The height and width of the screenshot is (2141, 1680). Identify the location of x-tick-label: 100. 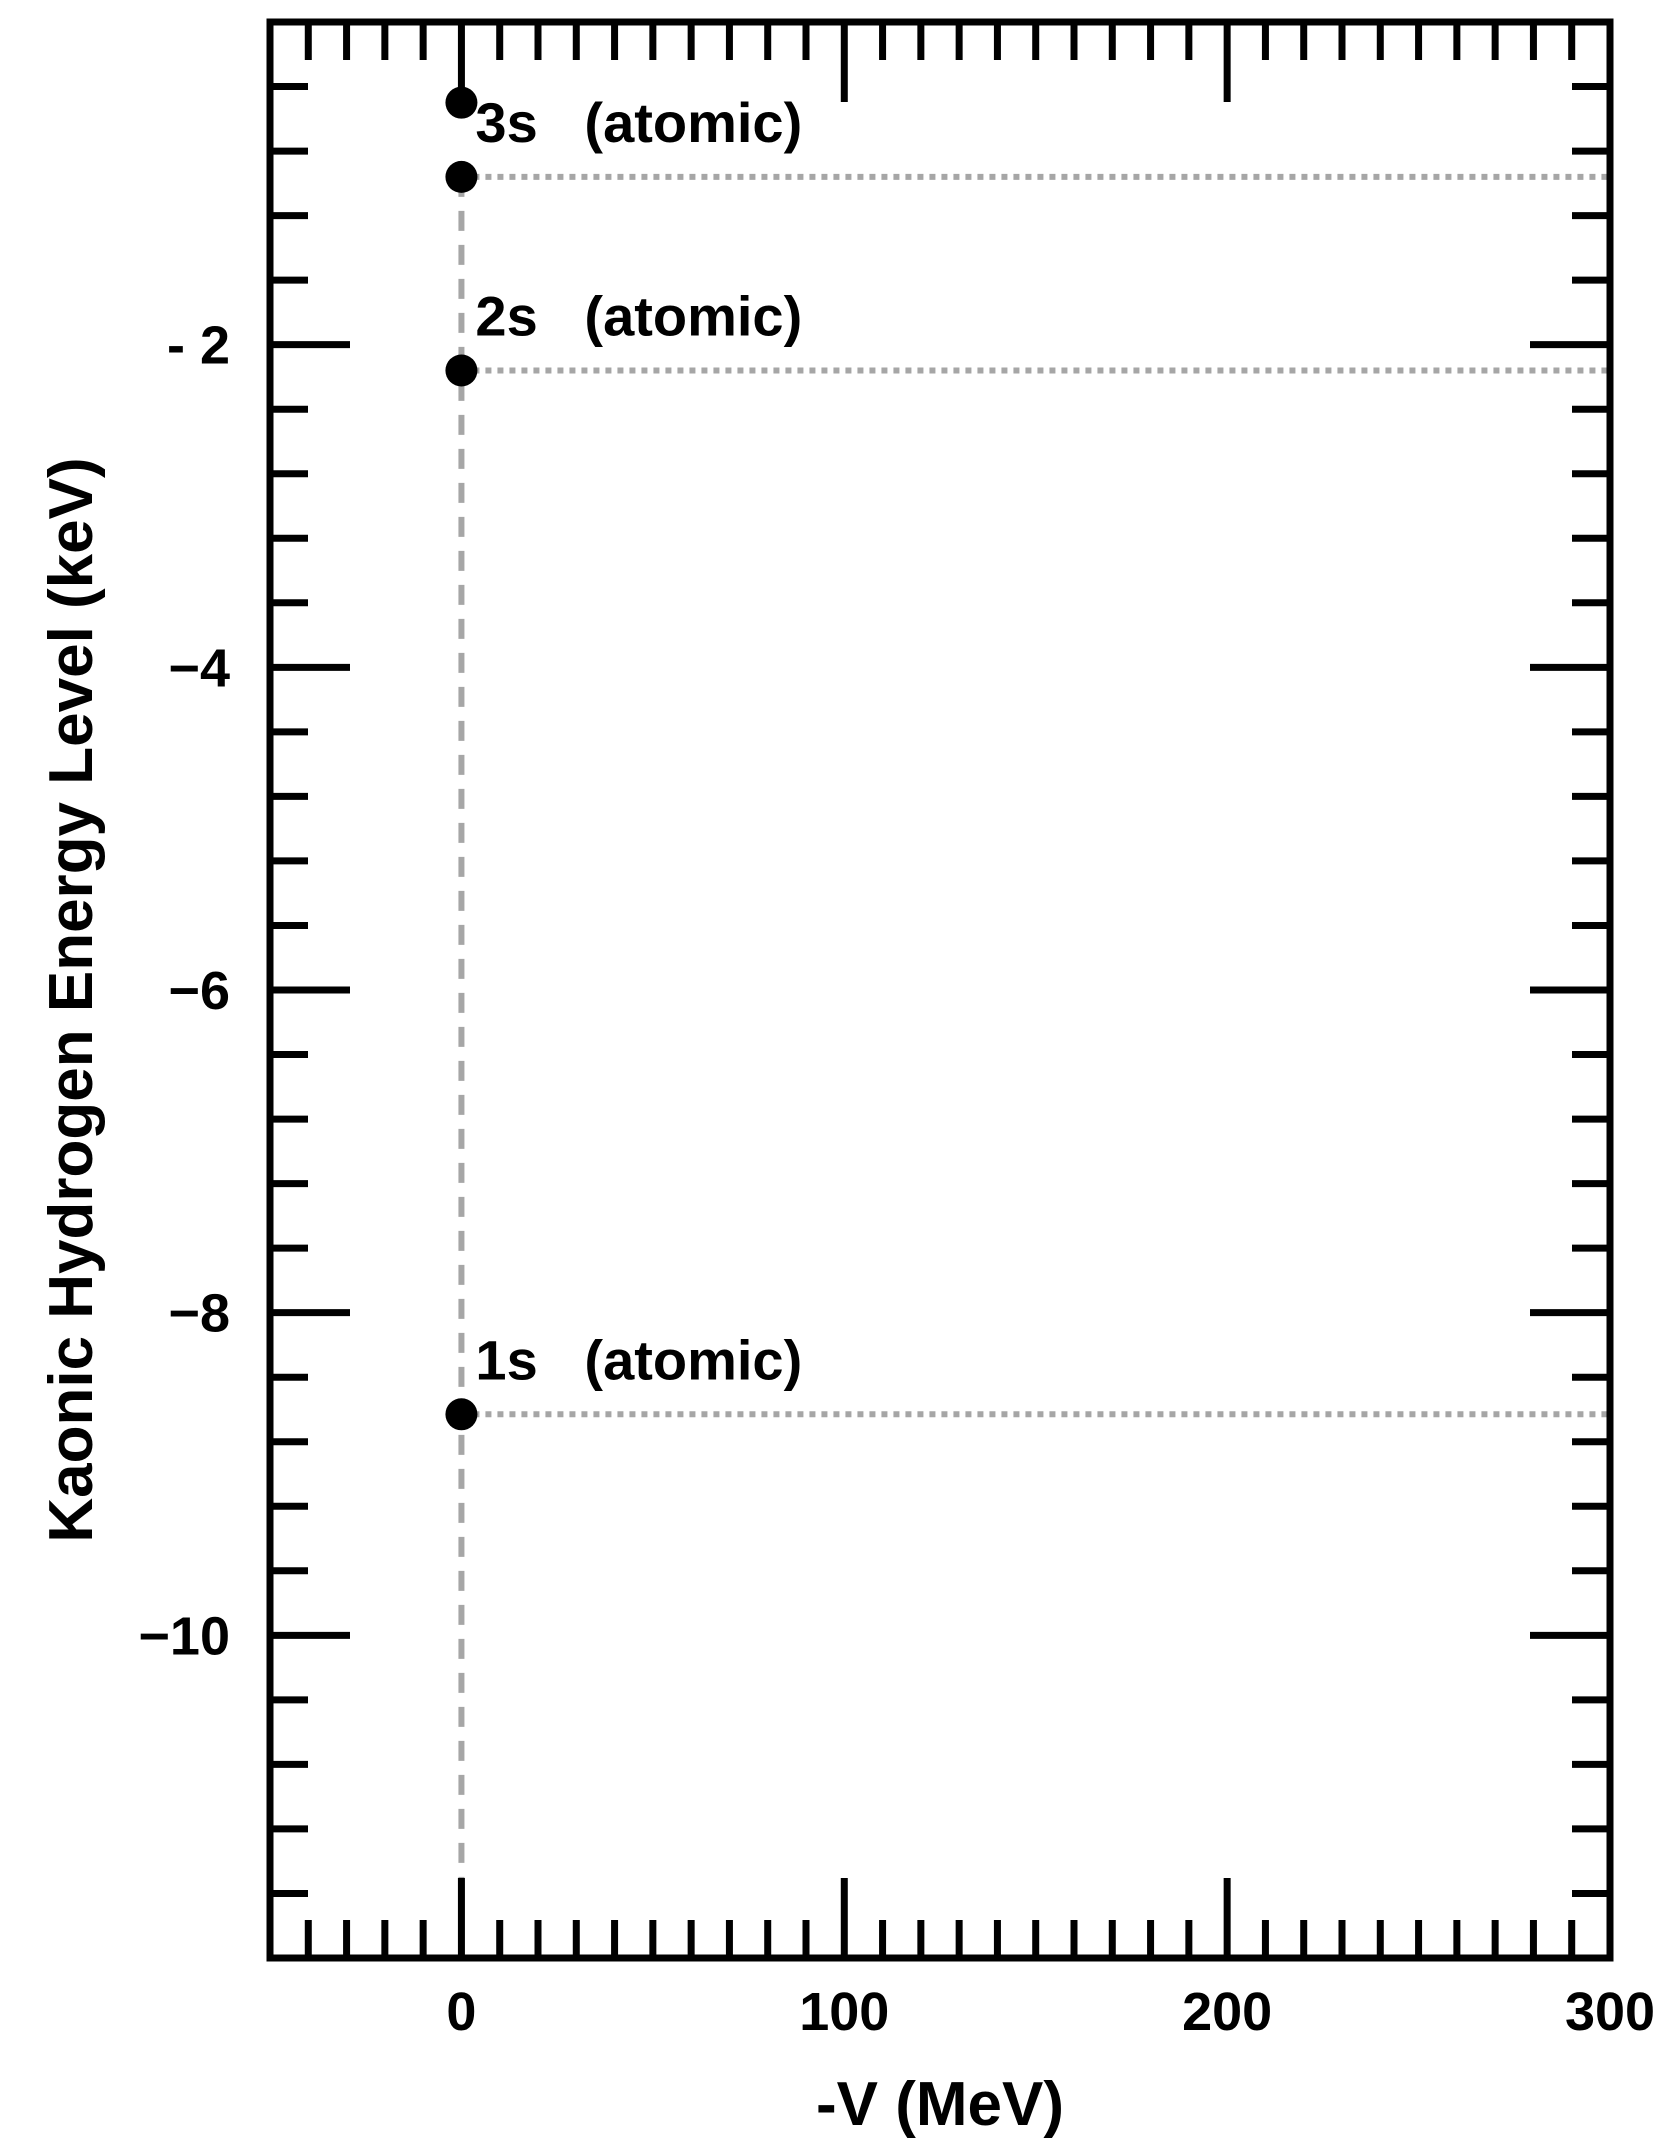
(844, 2012).